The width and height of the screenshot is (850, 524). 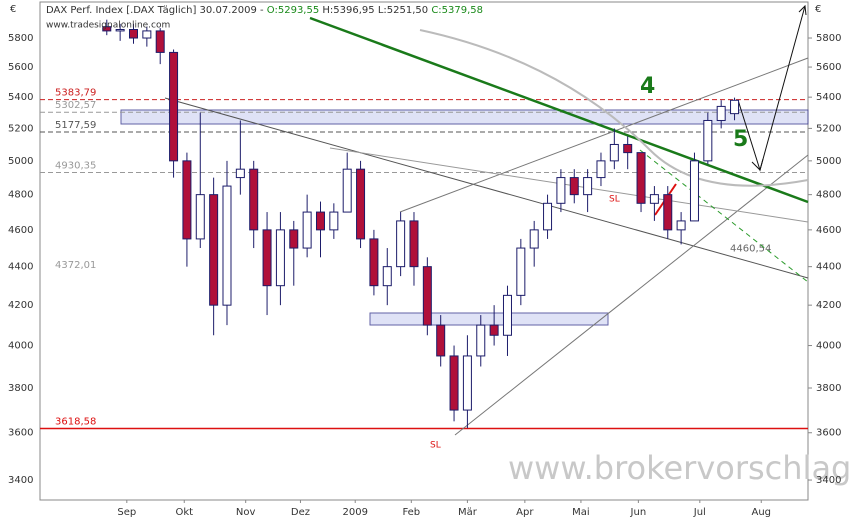 I want to click on y-tick-label: 4400, so click(x=20, y=267).